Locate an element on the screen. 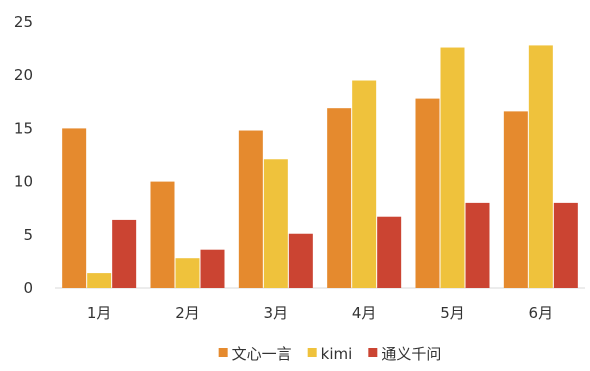  y-tick-label: 0 is located at coordinates (28, 288).